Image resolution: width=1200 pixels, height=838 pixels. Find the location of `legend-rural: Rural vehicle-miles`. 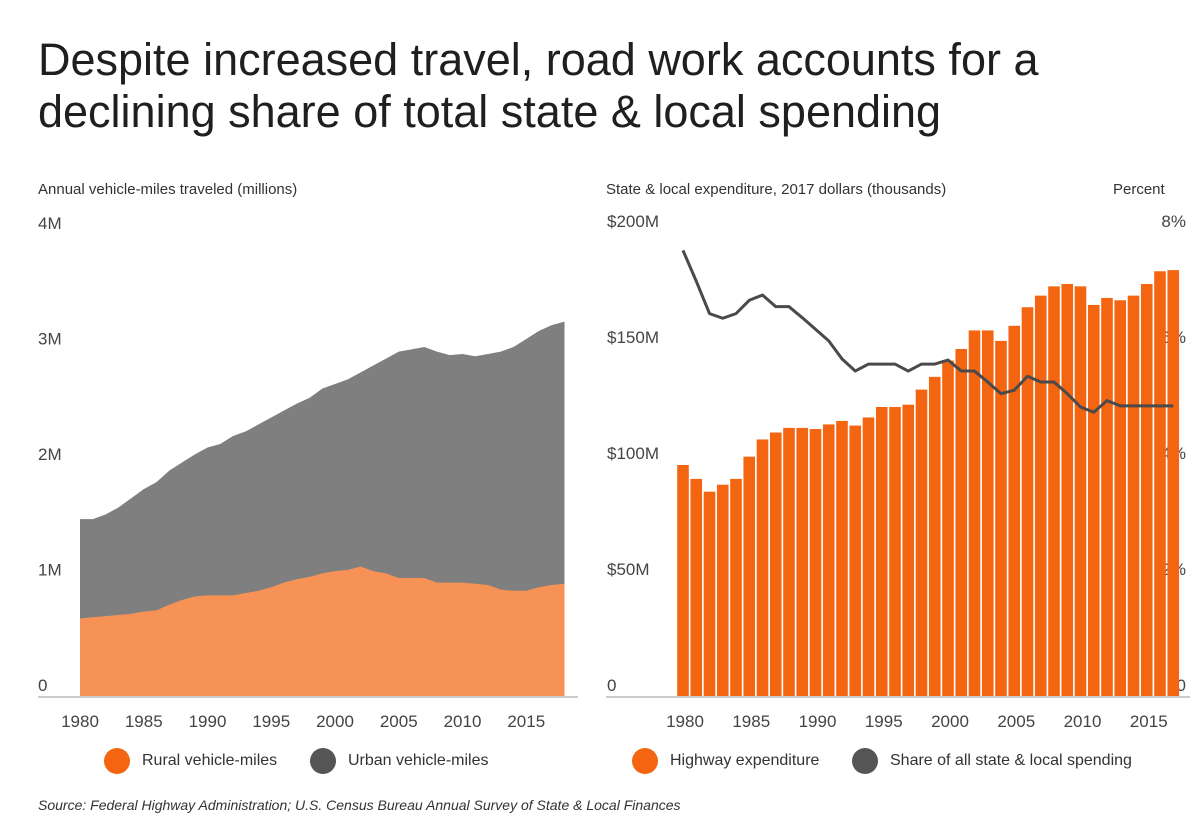

legend-rural: Rural vehicle-miles is located at coordinates (190, 761).